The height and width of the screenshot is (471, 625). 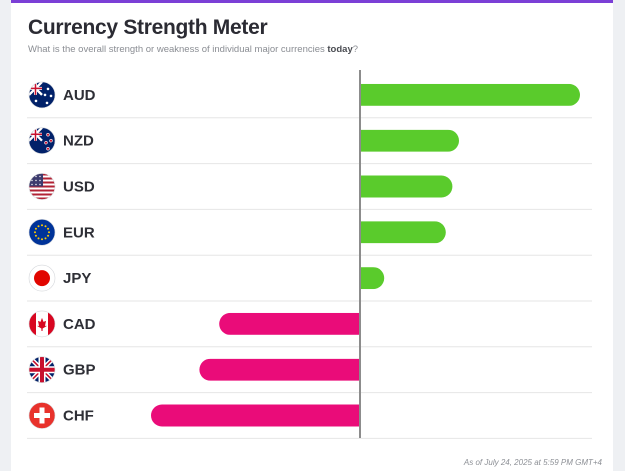 What do you see at coordinates (78, 416) in the screenshot?
I see `currency-label: CHF` at bounding box center [78, 416].